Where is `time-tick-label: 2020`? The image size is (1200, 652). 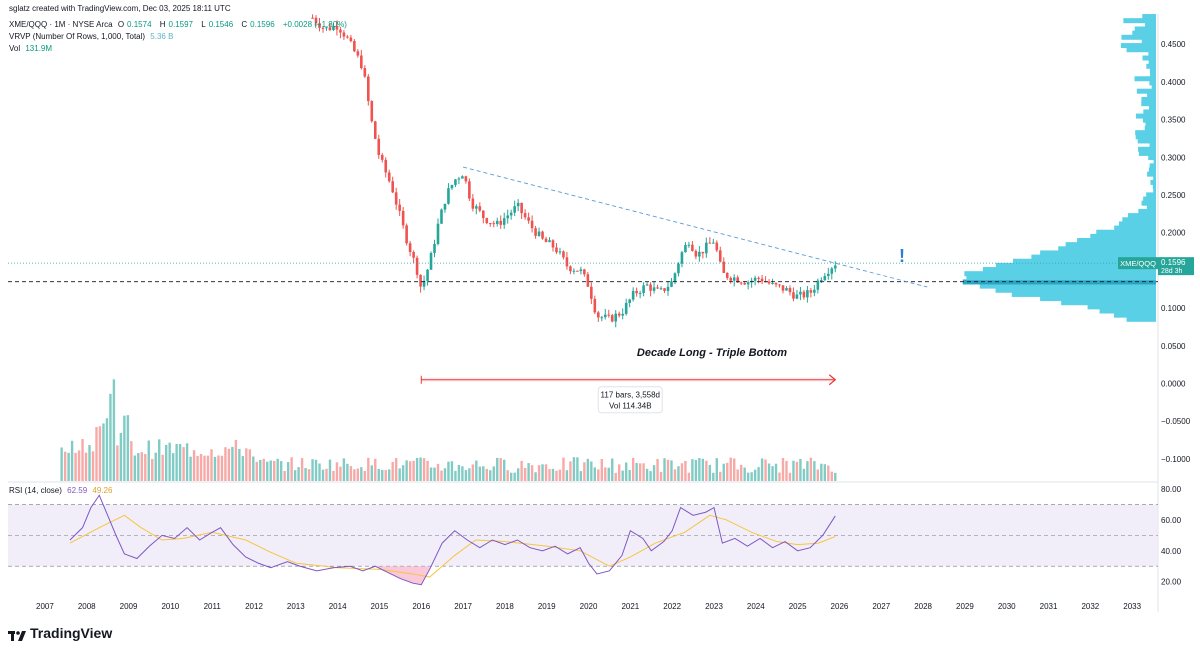
time-tick-label: 2020 is located at coordinates (589, 606).